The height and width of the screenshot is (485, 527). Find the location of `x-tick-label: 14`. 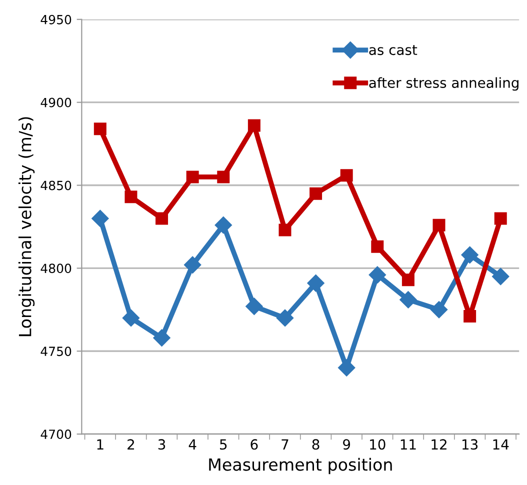

x-tick-label: 14 is located at coordinates (501, 444).